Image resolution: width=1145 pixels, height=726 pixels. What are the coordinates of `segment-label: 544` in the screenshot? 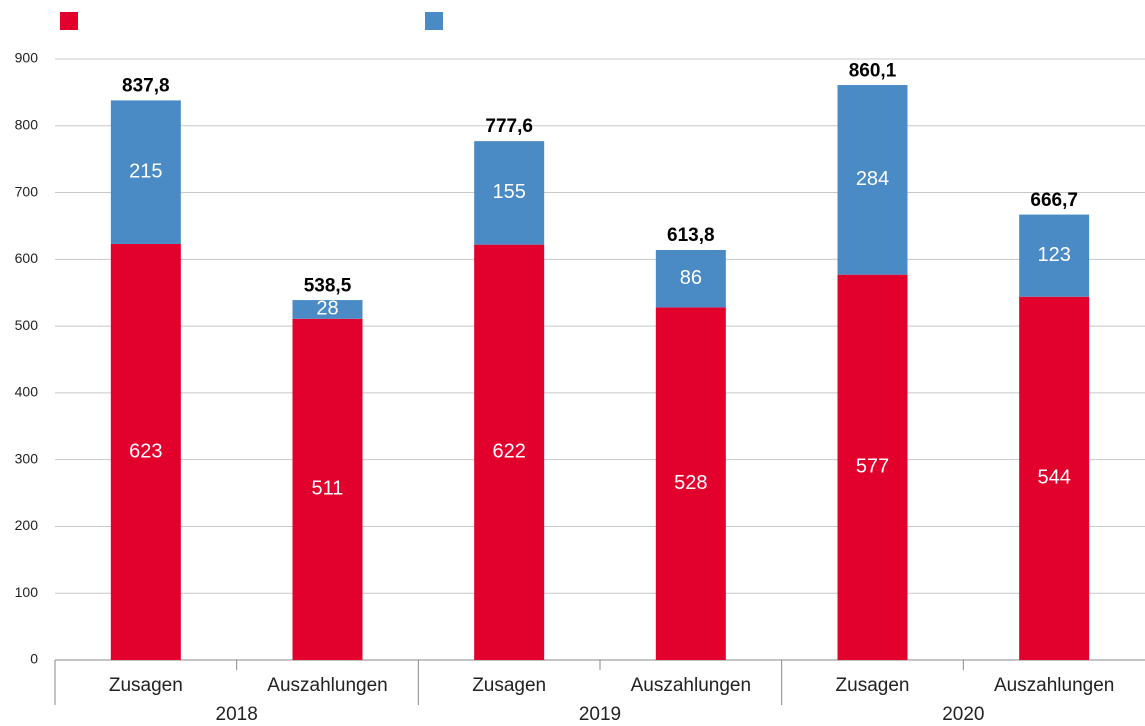 It's located at (1053, 478).